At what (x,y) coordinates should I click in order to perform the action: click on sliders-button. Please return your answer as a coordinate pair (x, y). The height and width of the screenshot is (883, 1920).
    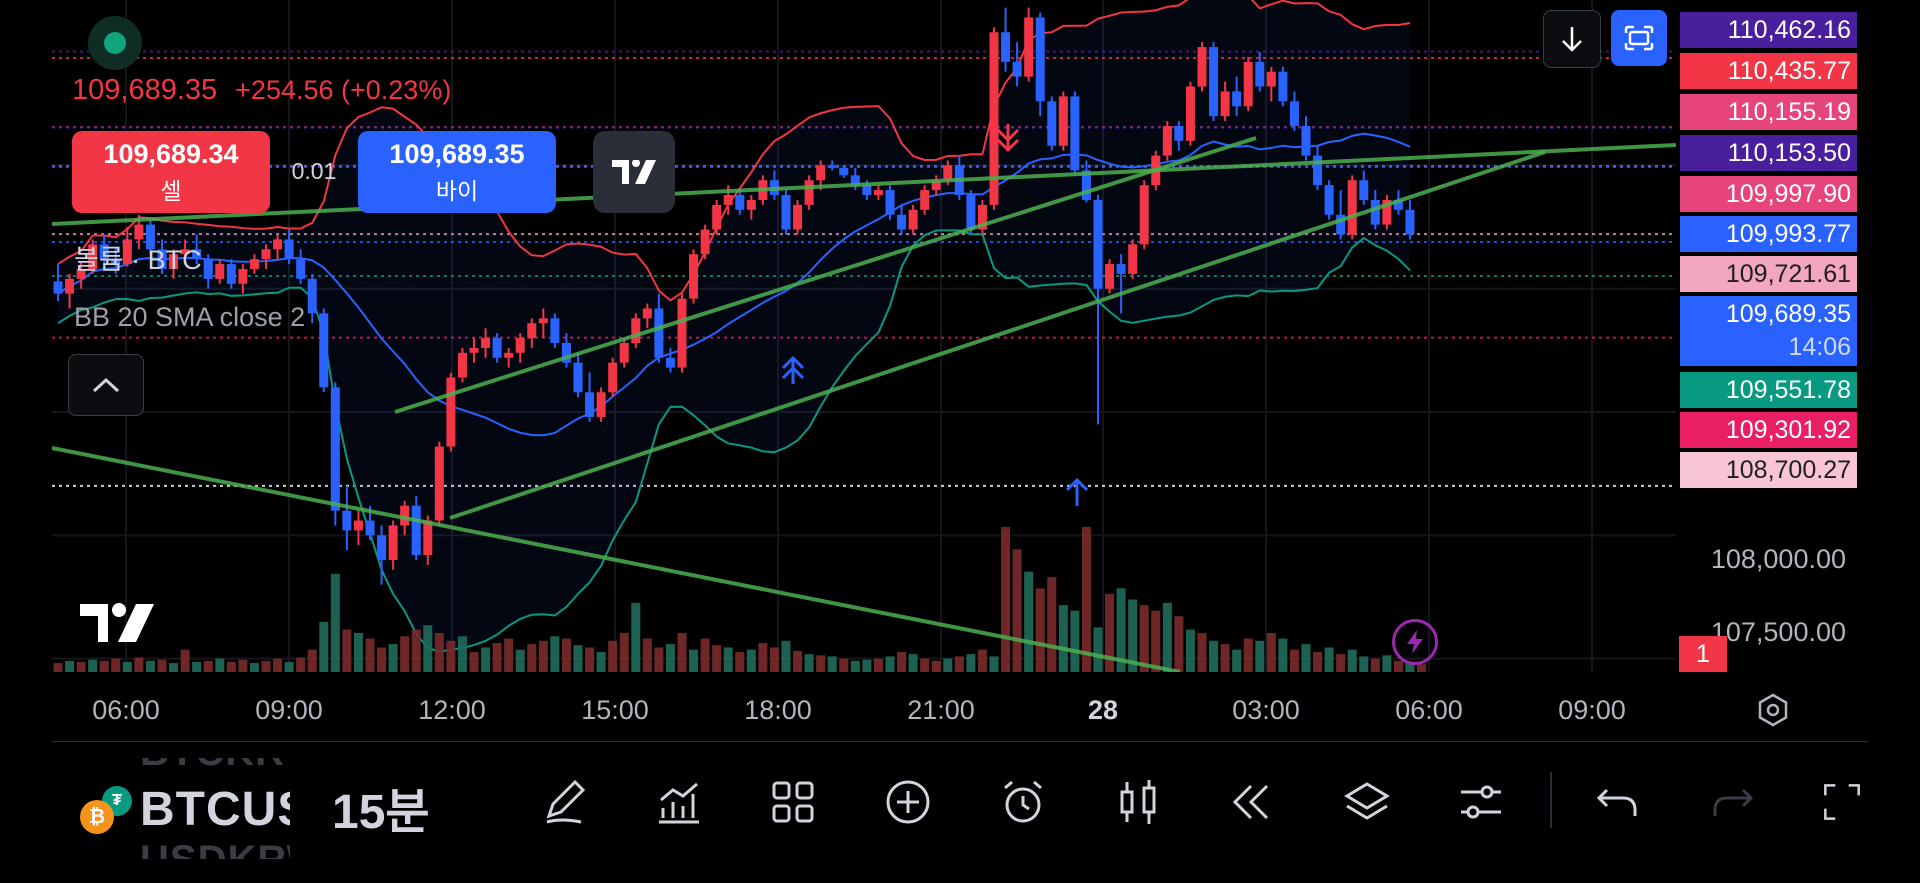
    Looking at the image, I should click on (1481, 802).